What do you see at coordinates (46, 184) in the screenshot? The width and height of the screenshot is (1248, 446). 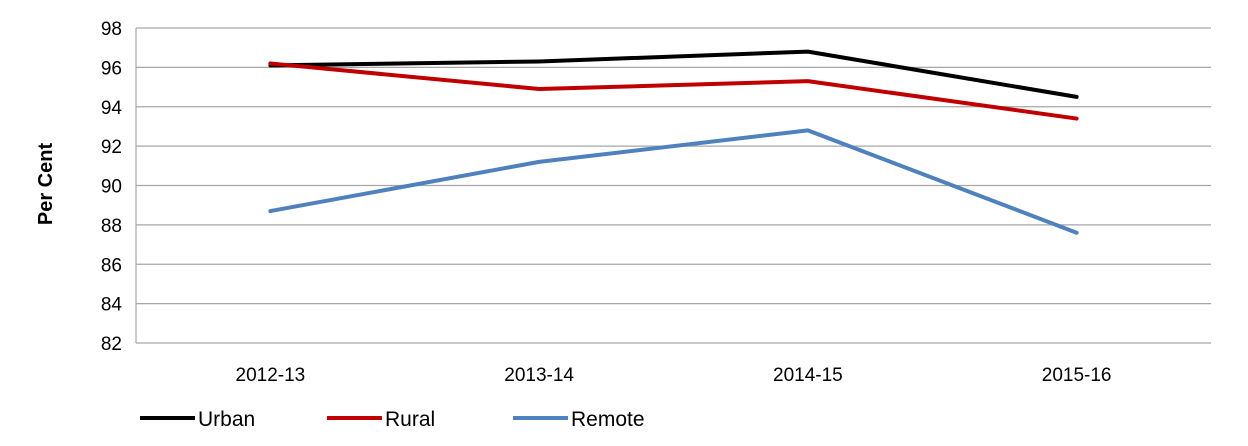 I see `y-axis-title: Per Cent` at bounding box center [46, 184].